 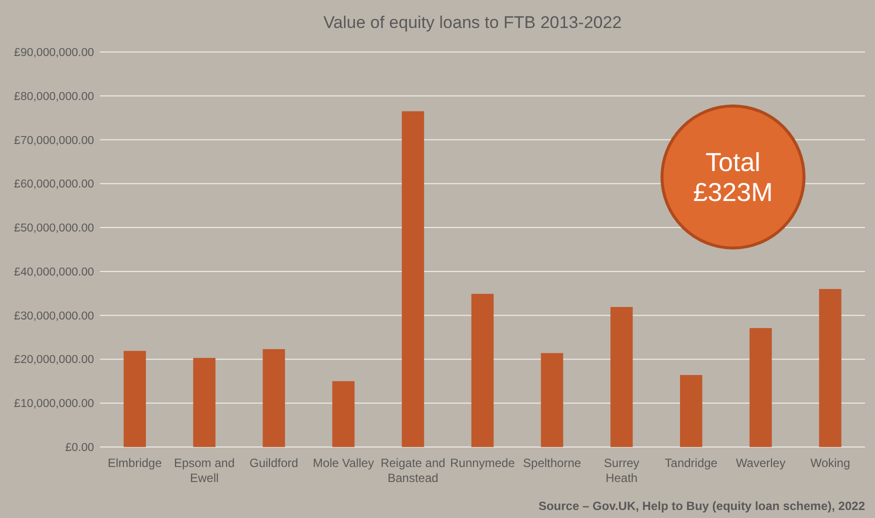 What do you see at coordinates (79, 448) in the screenshot?
I see `y-tick-label: £0.00` at bounding box center [79, 448].